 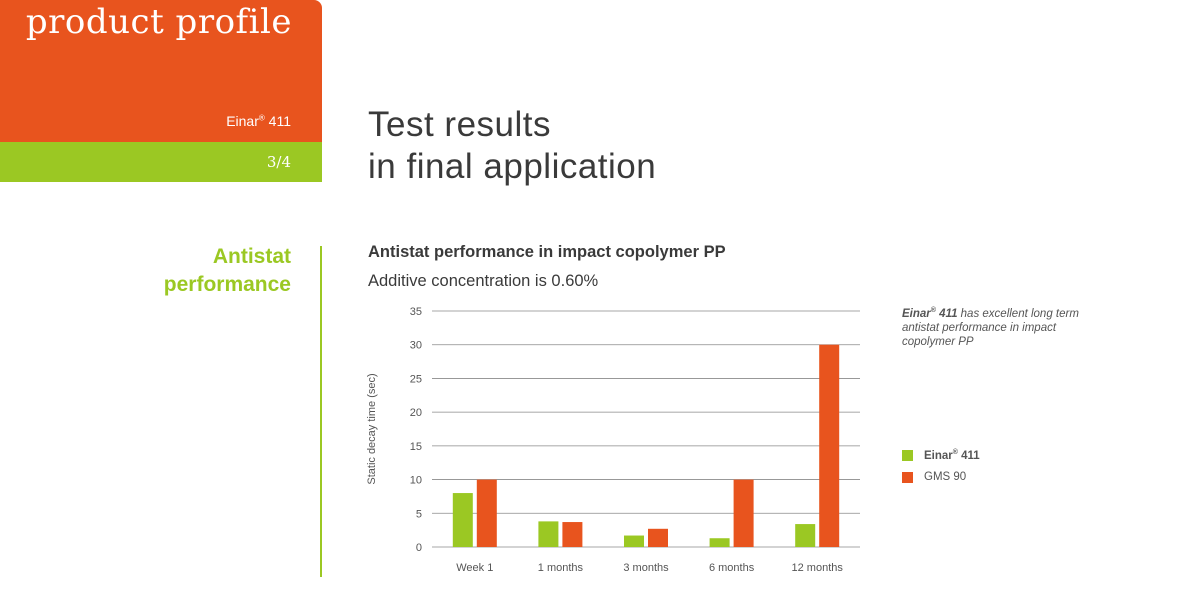 I want to click on product-name-text: Einar, so click(x=242, y=121).